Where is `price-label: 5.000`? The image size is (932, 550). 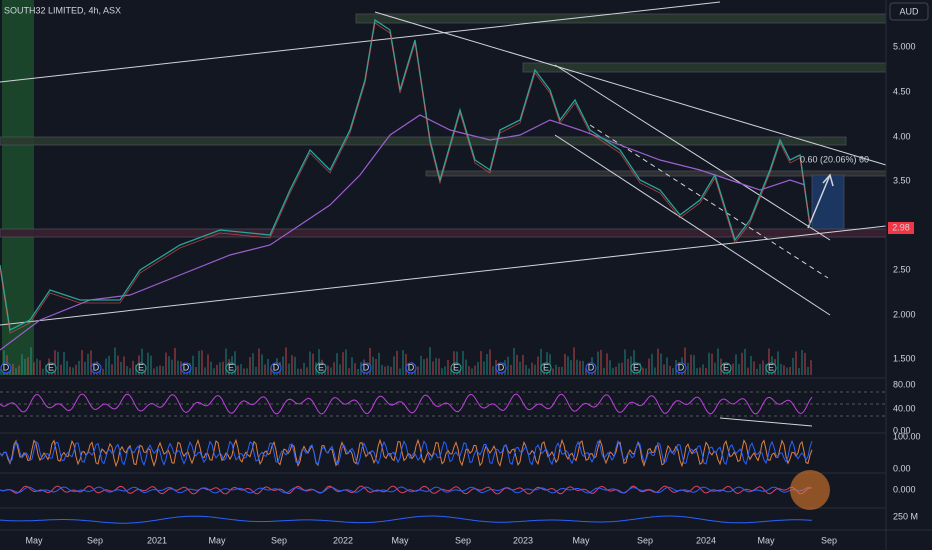 price-label: 5.000 is located at coordinates (904, 46).